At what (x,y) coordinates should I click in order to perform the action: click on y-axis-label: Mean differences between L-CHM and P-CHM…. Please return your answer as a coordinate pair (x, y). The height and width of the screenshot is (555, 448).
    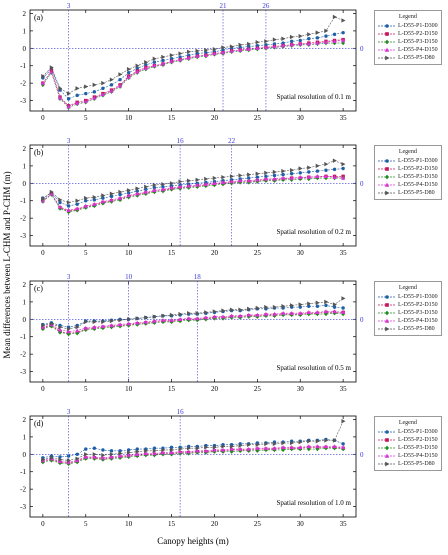
    Looking at the image, I should click on (7, 264).